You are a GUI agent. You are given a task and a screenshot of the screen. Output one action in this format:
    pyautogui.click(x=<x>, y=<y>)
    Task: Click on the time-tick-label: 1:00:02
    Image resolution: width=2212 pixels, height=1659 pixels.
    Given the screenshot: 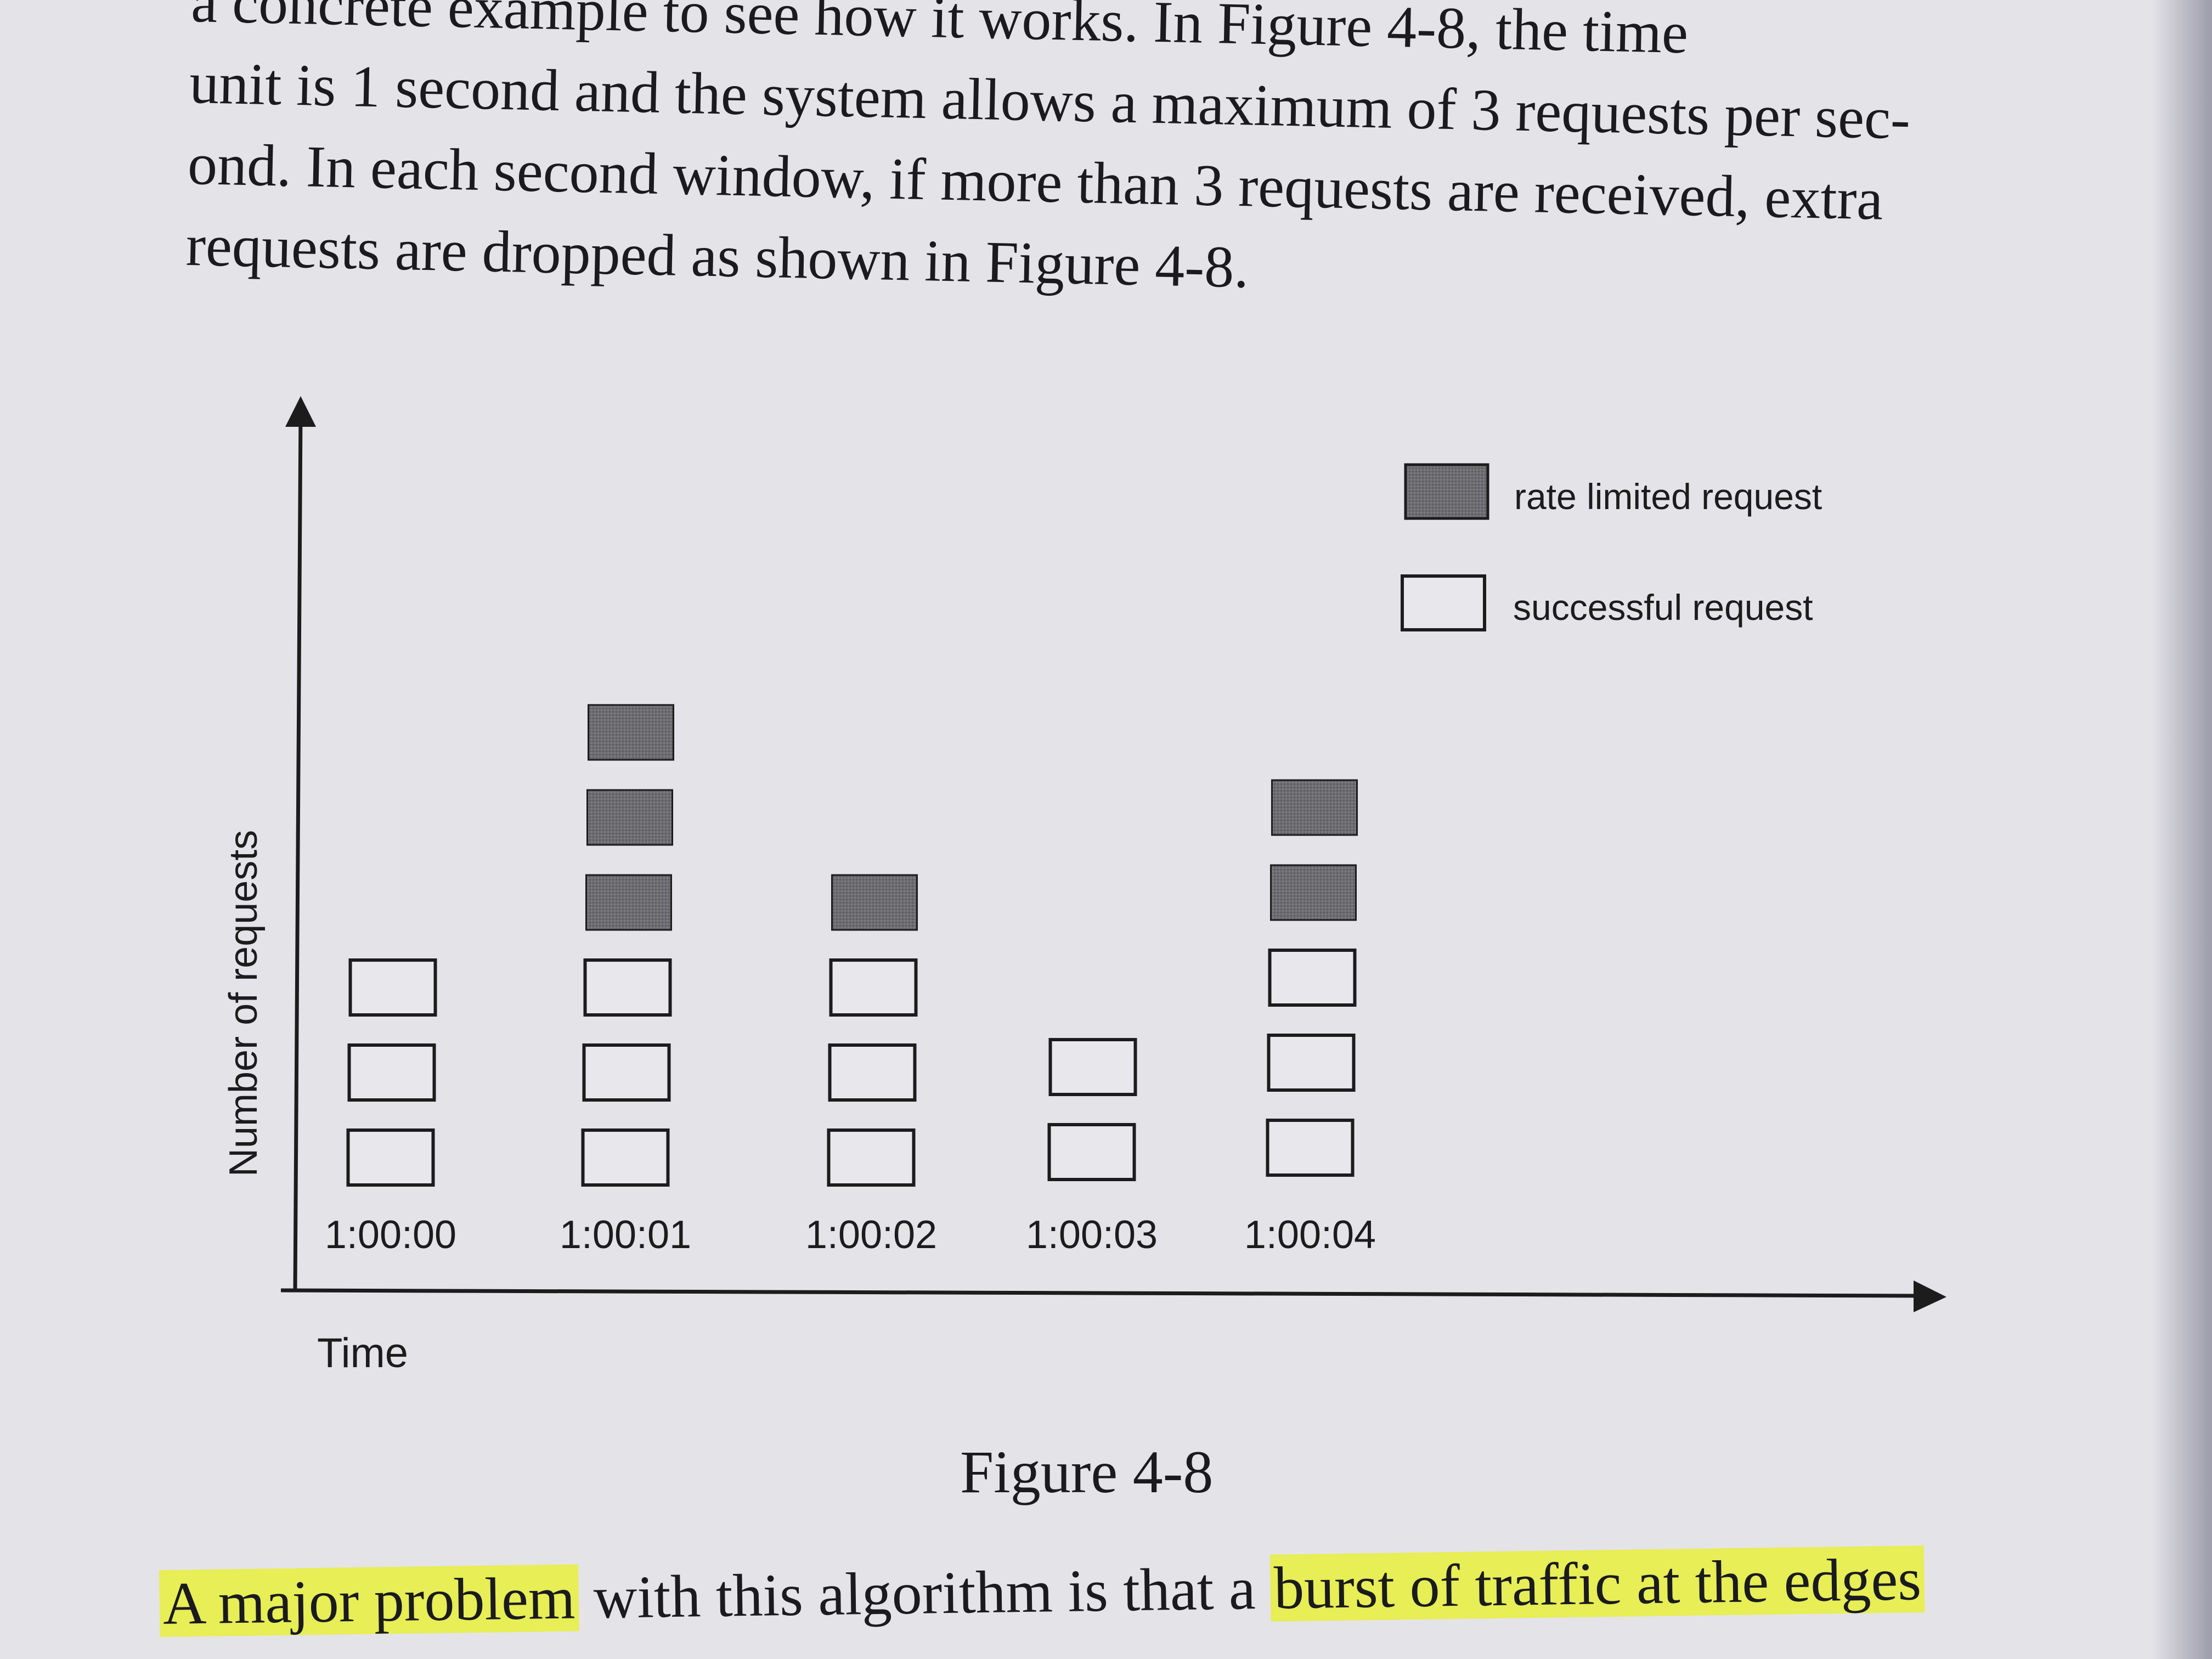 What is the action you would take?
    pyautogui.click(x=871, y=1235)
    